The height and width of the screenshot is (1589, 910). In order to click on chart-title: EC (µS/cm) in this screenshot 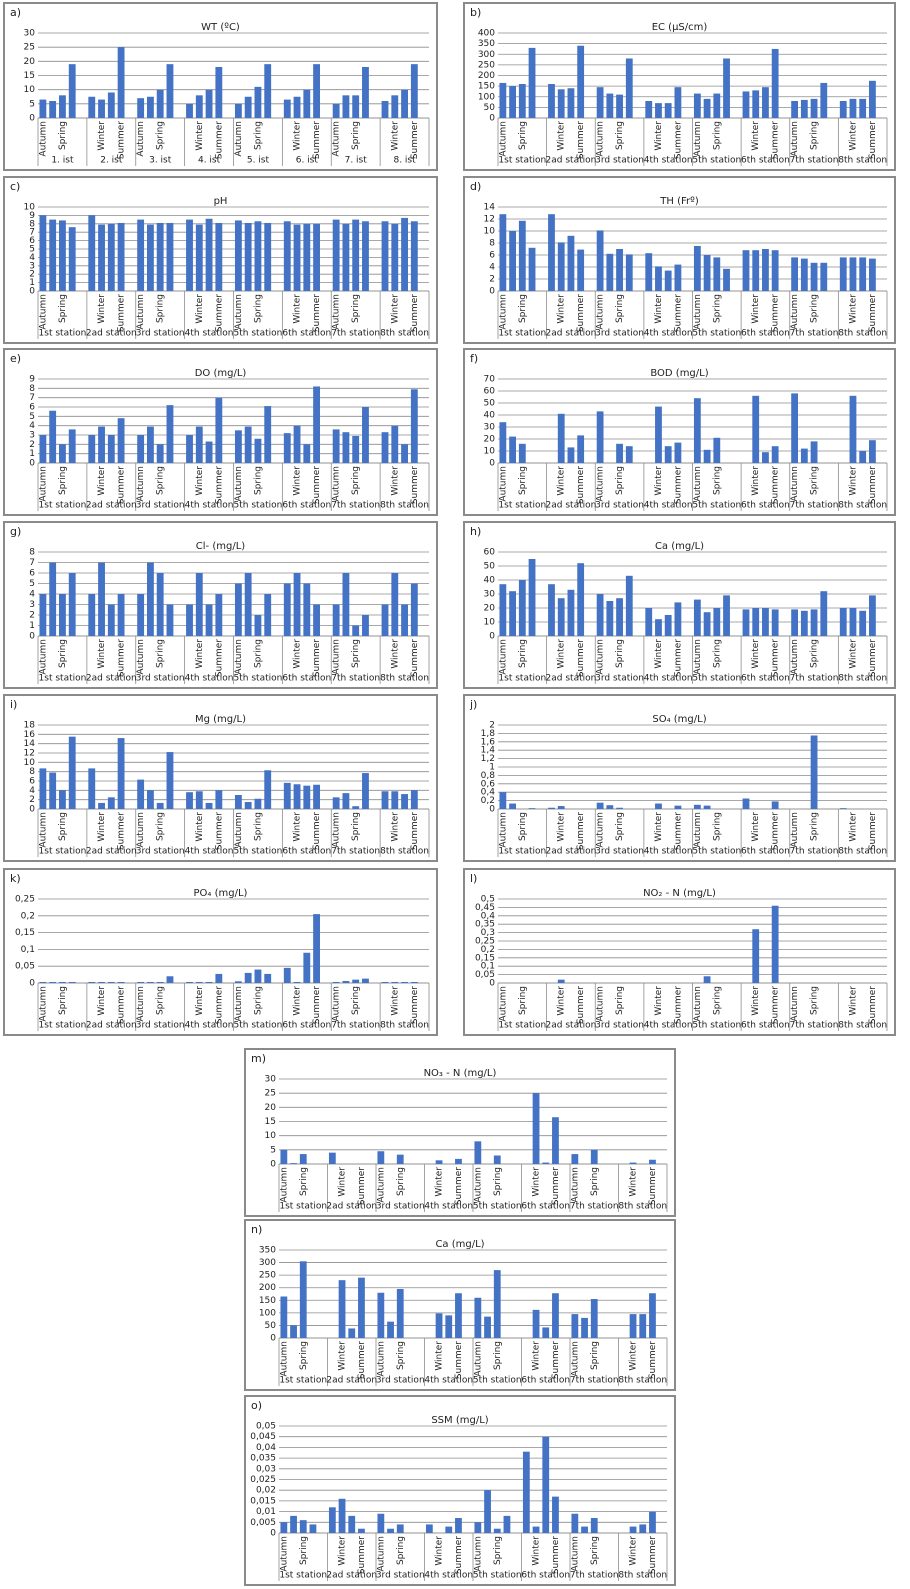, I will do `click(680, 27)`.